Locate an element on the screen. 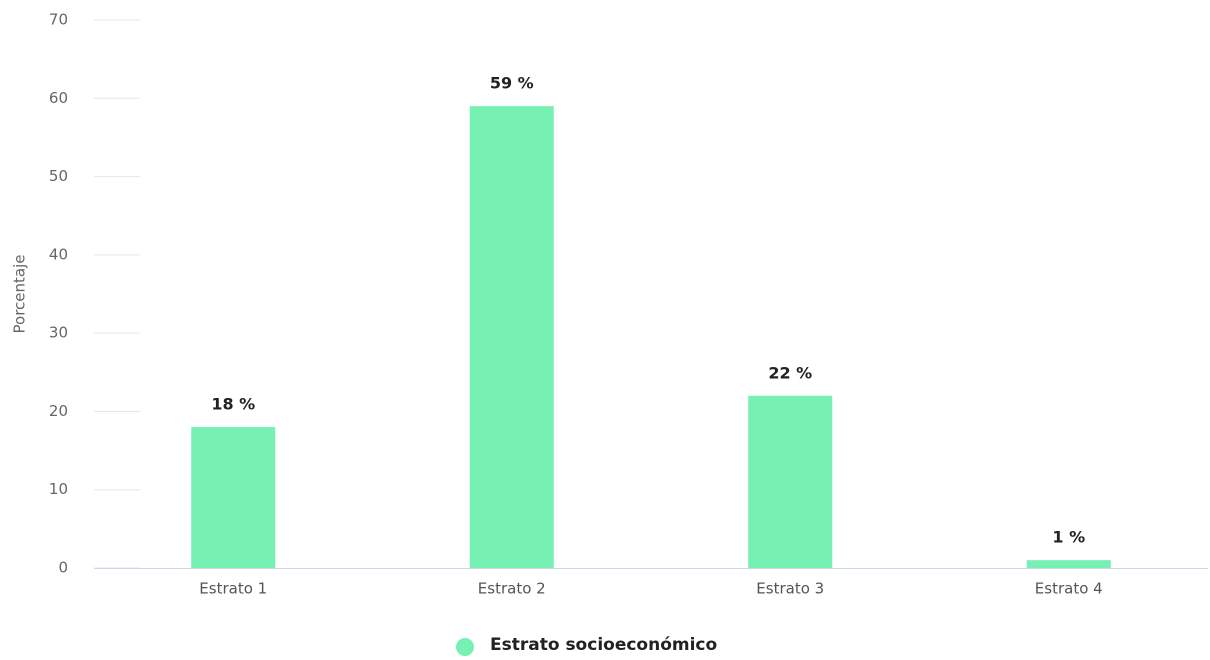 The image size is (1210, 660). y-tick-label: 30 is located at coordinates (58, 333).